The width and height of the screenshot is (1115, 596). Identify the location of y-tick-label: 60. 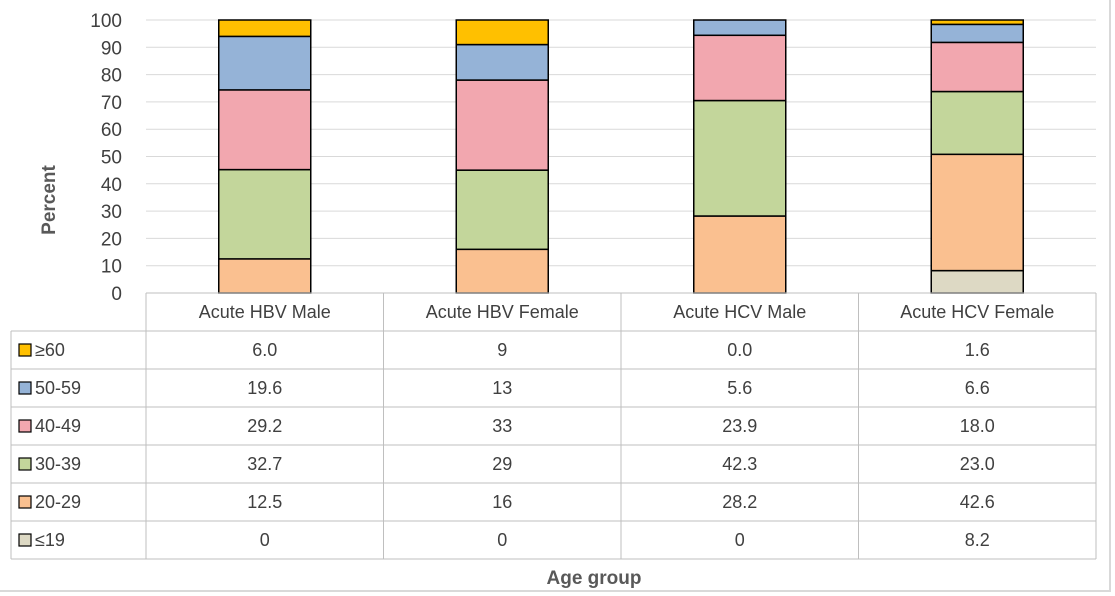
(111, 130).